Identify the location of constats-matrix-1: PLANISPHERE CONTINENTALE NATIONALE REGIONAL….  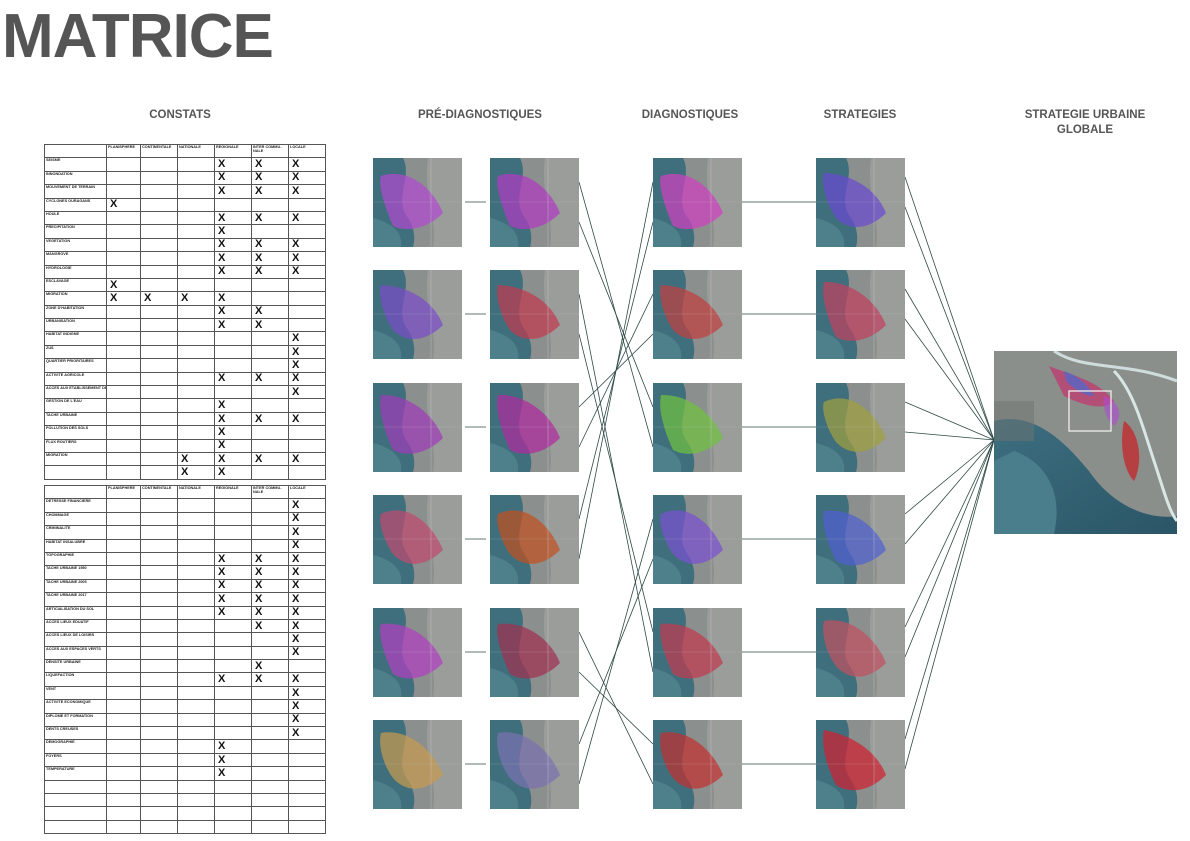
(185, 311).